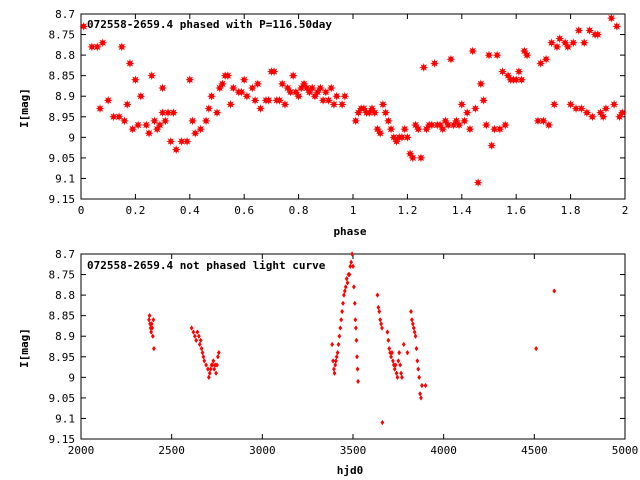 This screenshot has height=480, width=640. What do you see at coordinates (244, 210) in the screenshot?
I see `top-x-tick-label: 0.6` at bounding box center [244, 210].